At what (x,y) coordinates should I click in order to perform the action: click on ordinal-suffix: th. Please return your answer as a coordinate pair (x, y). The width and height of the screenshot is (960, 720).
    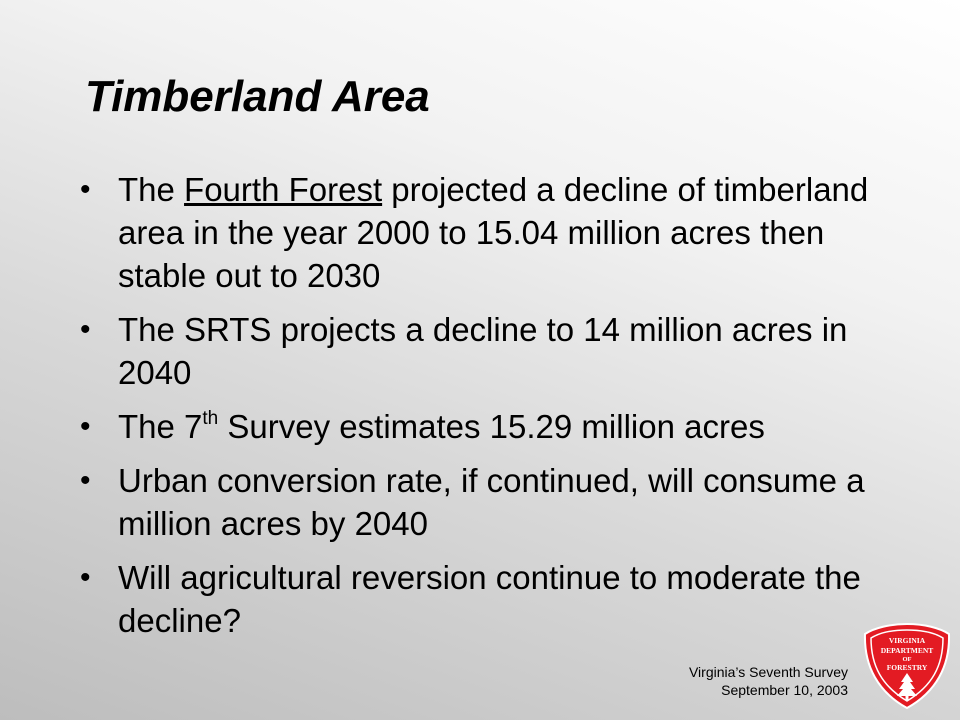
    Looking at the image, I should click on (210, 418).